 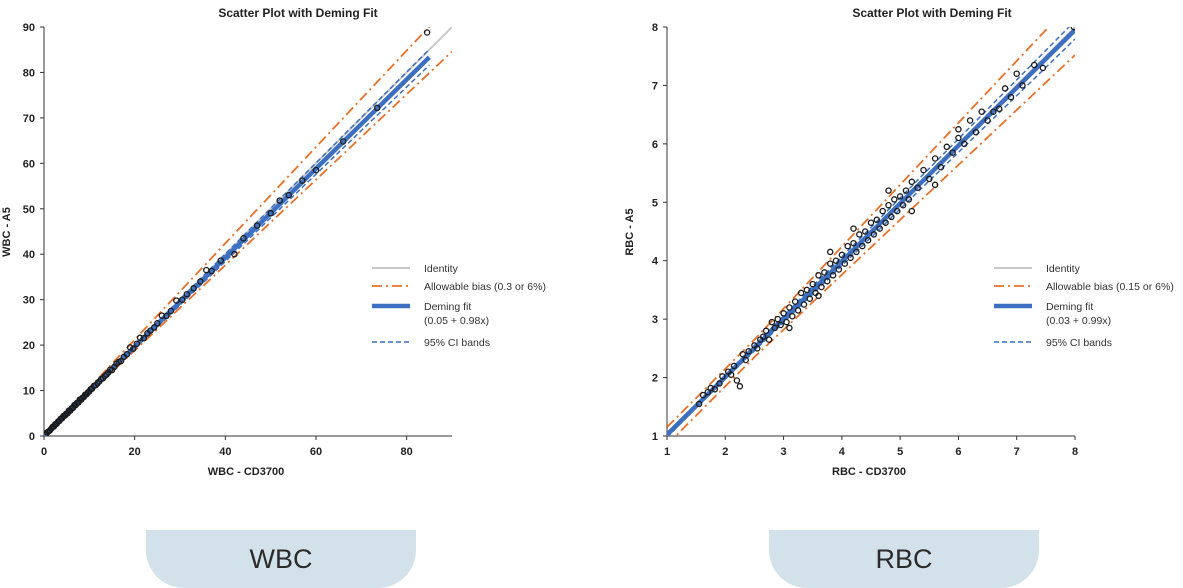 I want to click on wbc-x-tick-label: 60, so click(x=316, y=452).